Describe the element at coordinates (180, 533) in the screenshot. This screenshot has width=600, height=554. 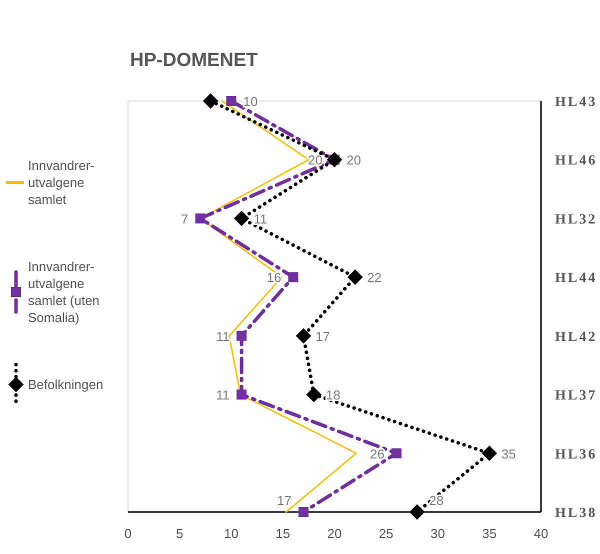
I see `x-tick-label: 5` at that location.